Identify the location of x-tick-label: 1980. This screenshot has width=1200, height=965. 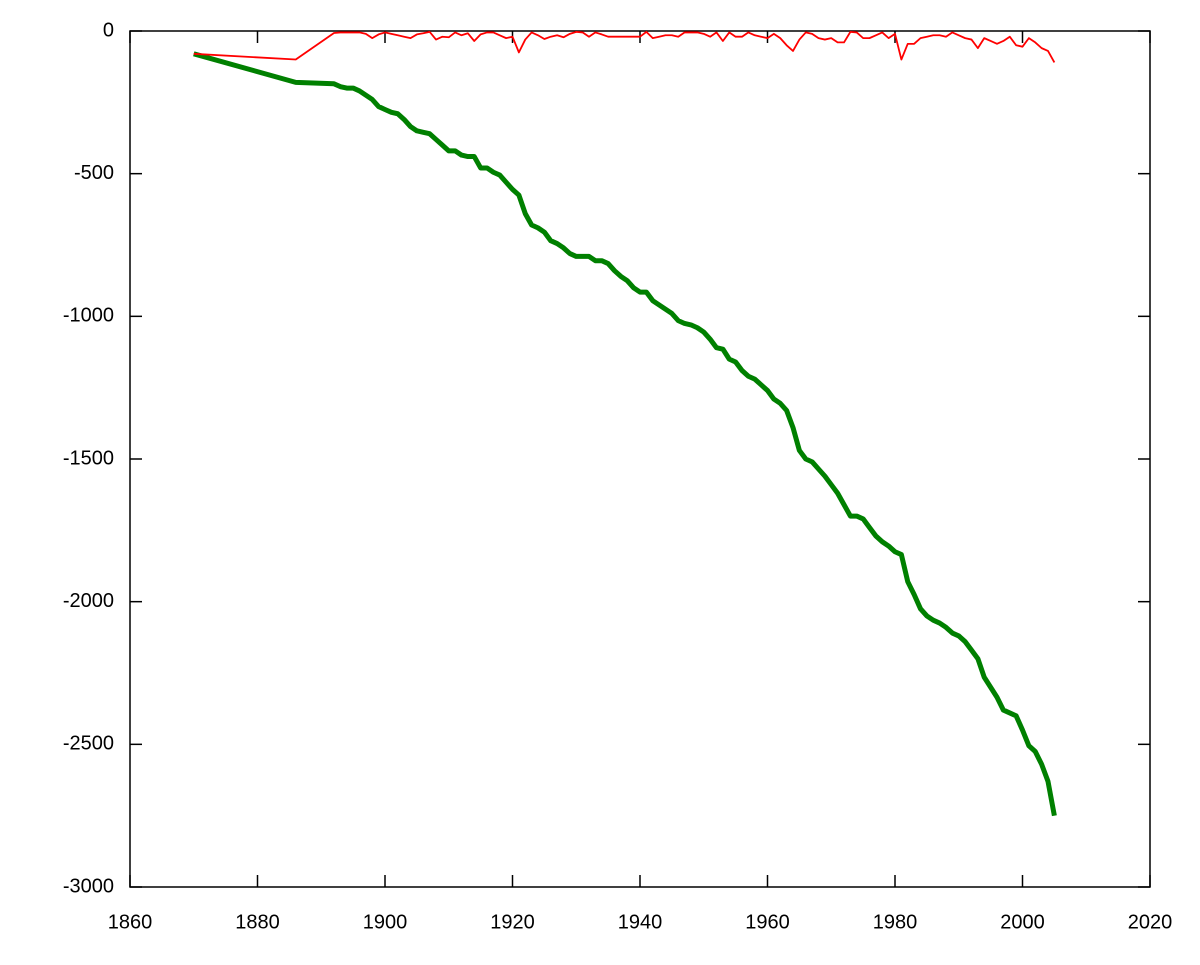
(895, 922).